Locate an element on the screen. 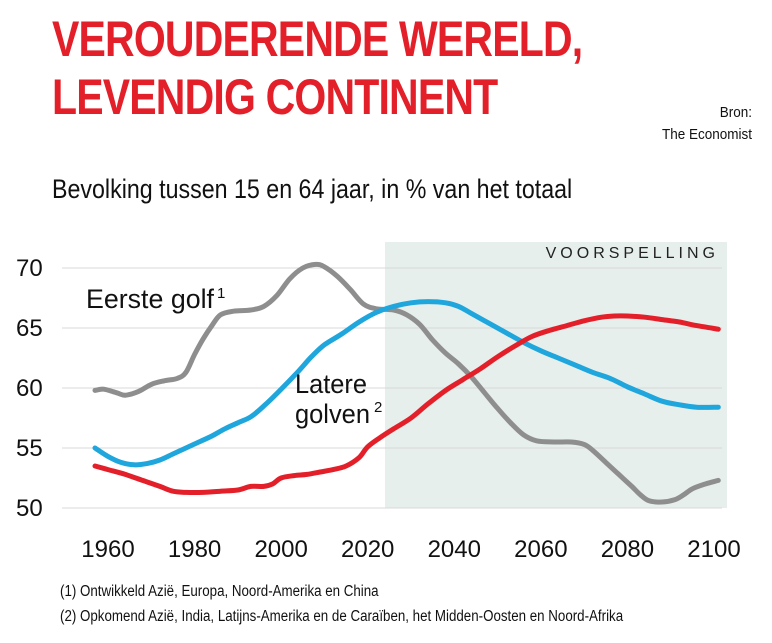 This screenshot has height=643, width=772. y-tick-label: 60 is located at coordinates (29, 388).